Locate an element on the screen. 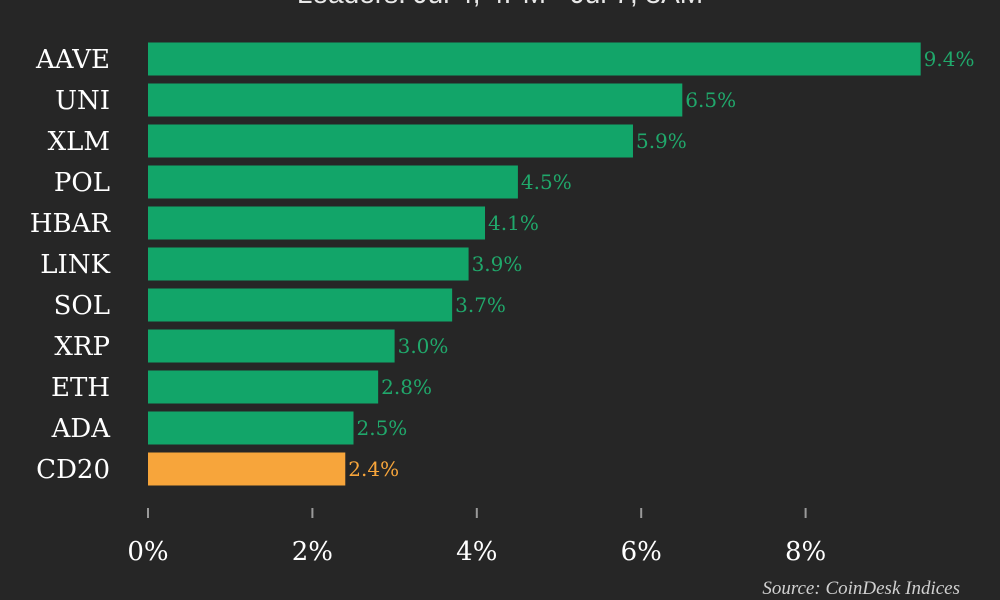  bar-pol is located at coordinates (333, 182).